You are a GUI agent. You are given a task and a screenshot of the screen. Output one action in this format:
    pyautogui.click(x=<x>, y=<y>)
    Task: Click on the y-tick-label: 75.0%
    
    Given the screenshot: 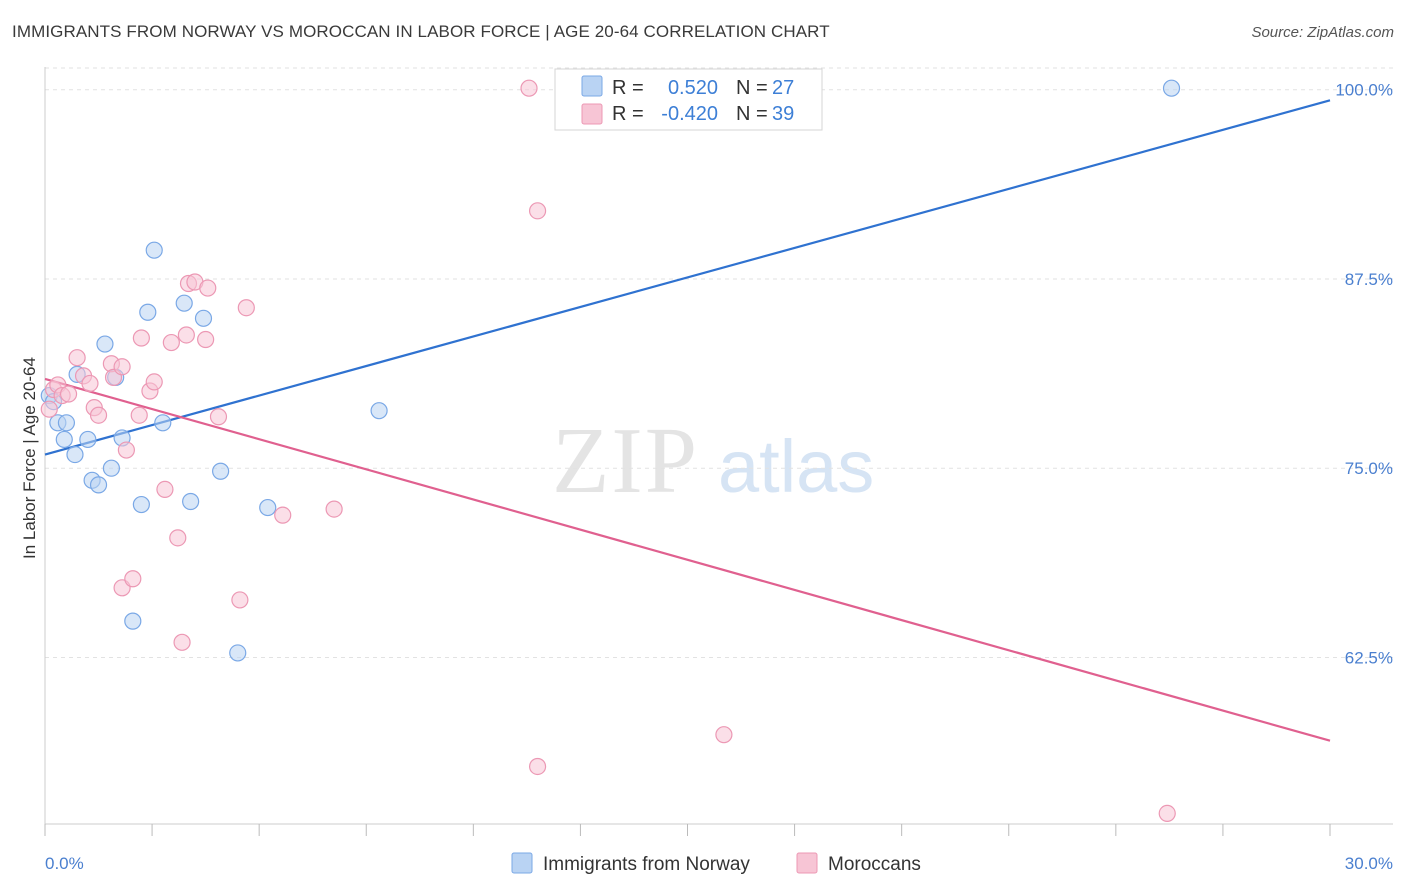 What is the action you would take?
    pyautogui.click(x=1369, y=468)
    